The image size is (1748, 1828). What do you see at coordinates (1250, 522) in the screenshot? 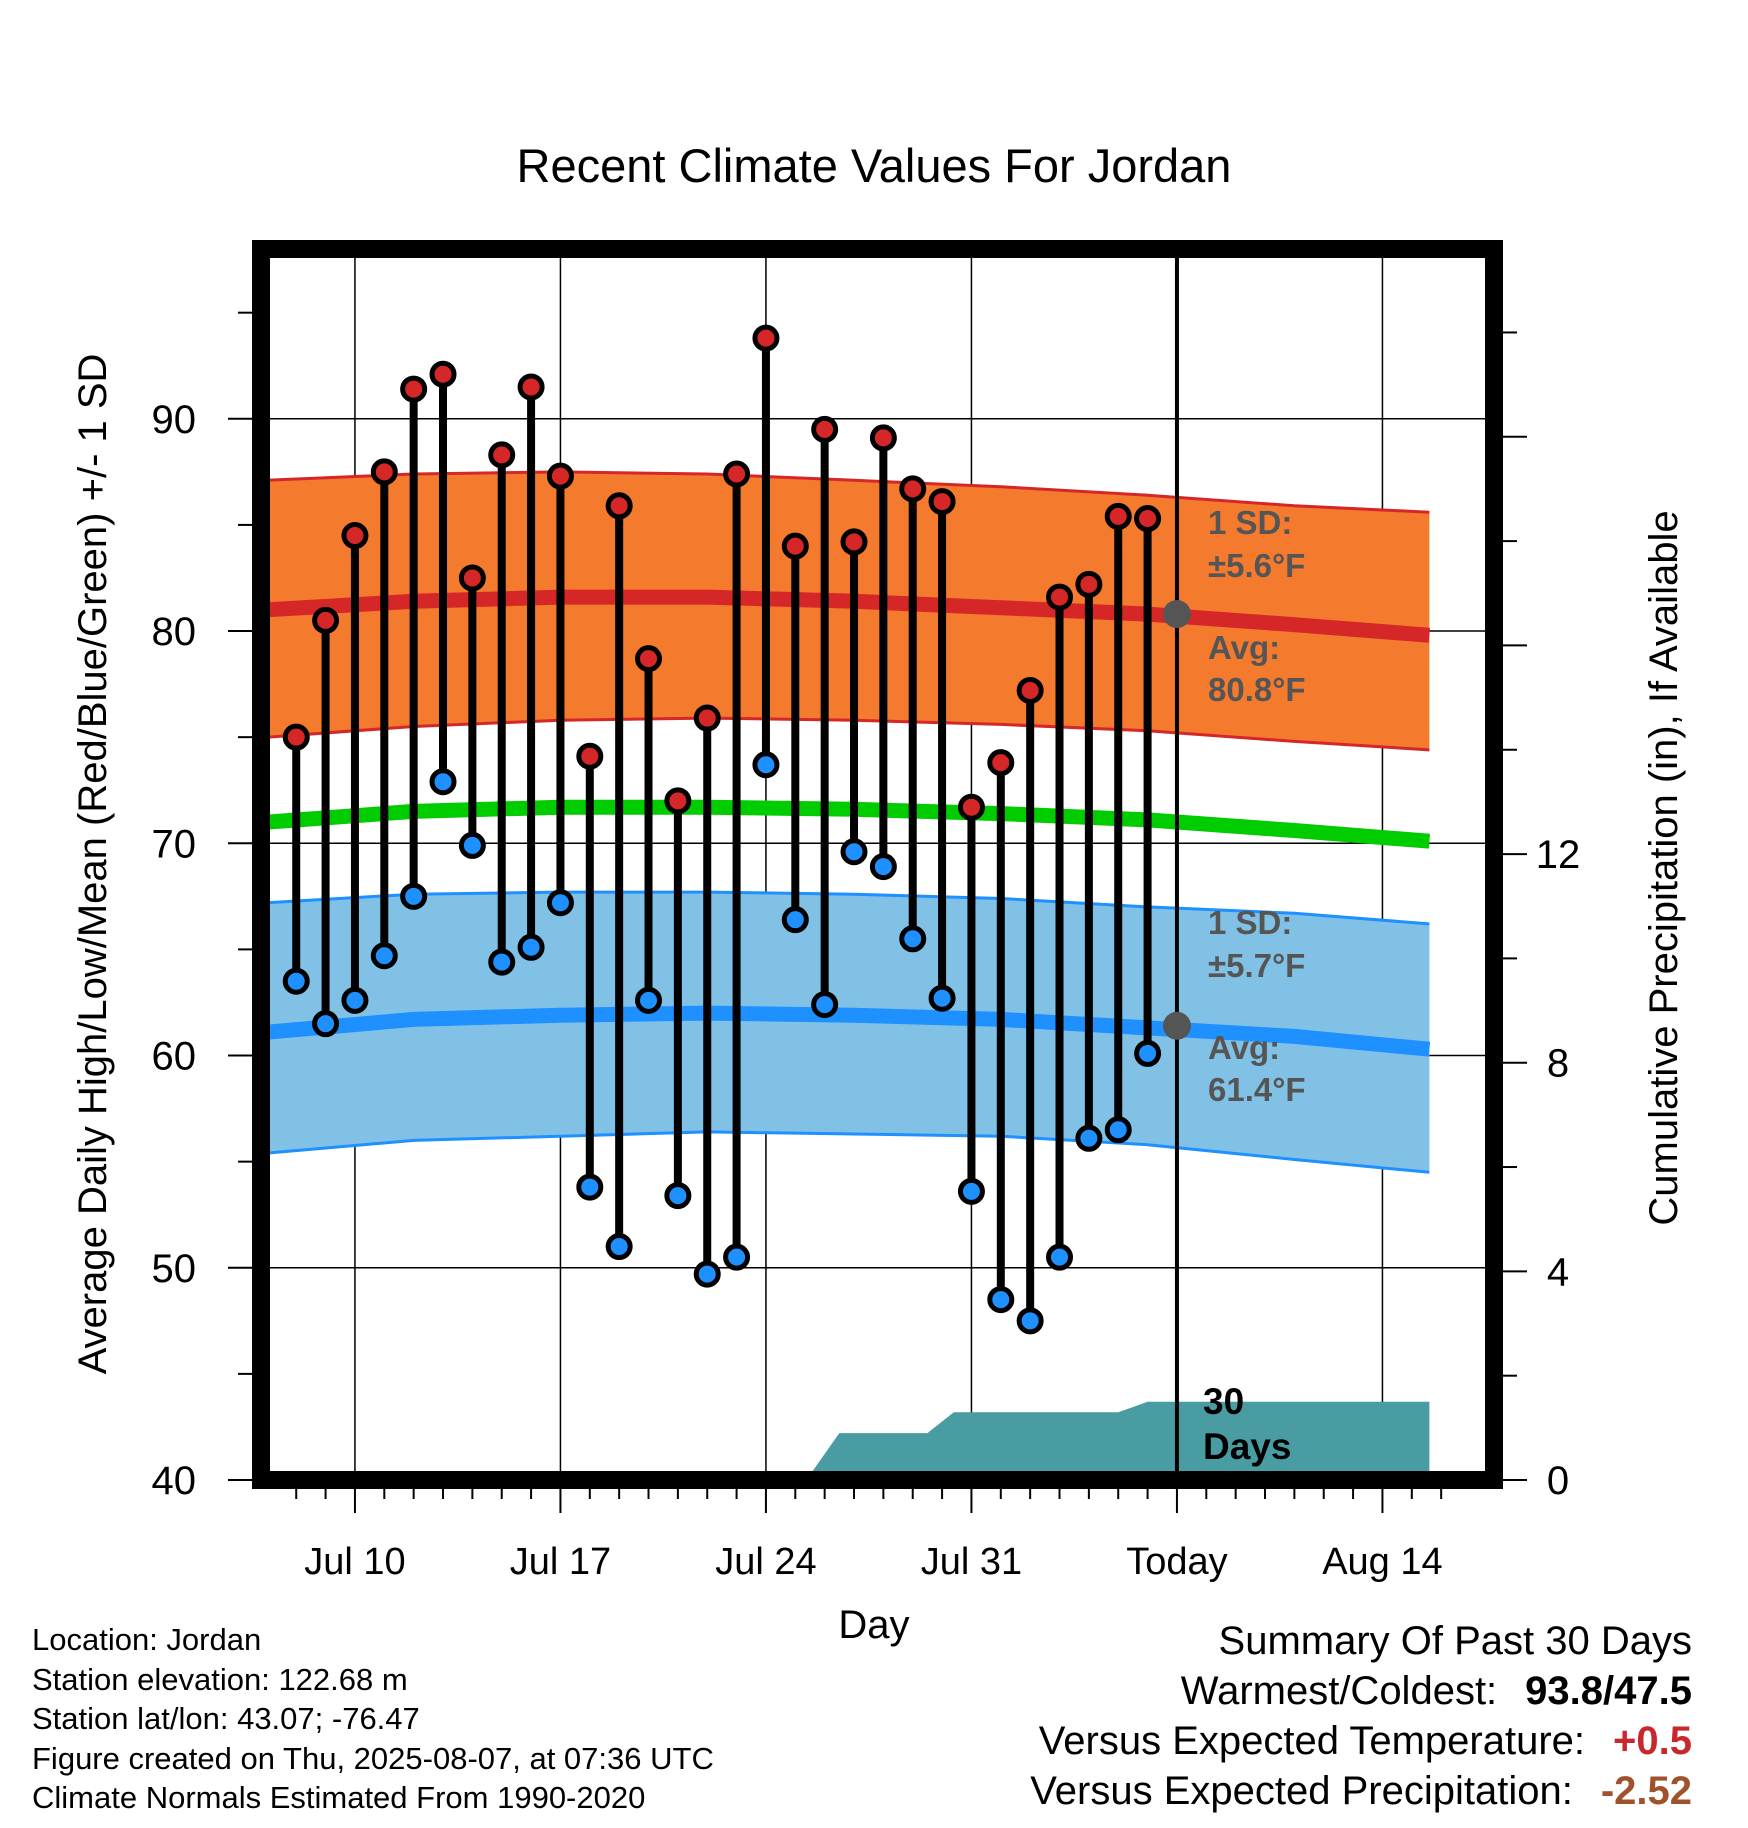
I see `high-sd-label-1: 1 SD:` at bounding box center [1250, 522].